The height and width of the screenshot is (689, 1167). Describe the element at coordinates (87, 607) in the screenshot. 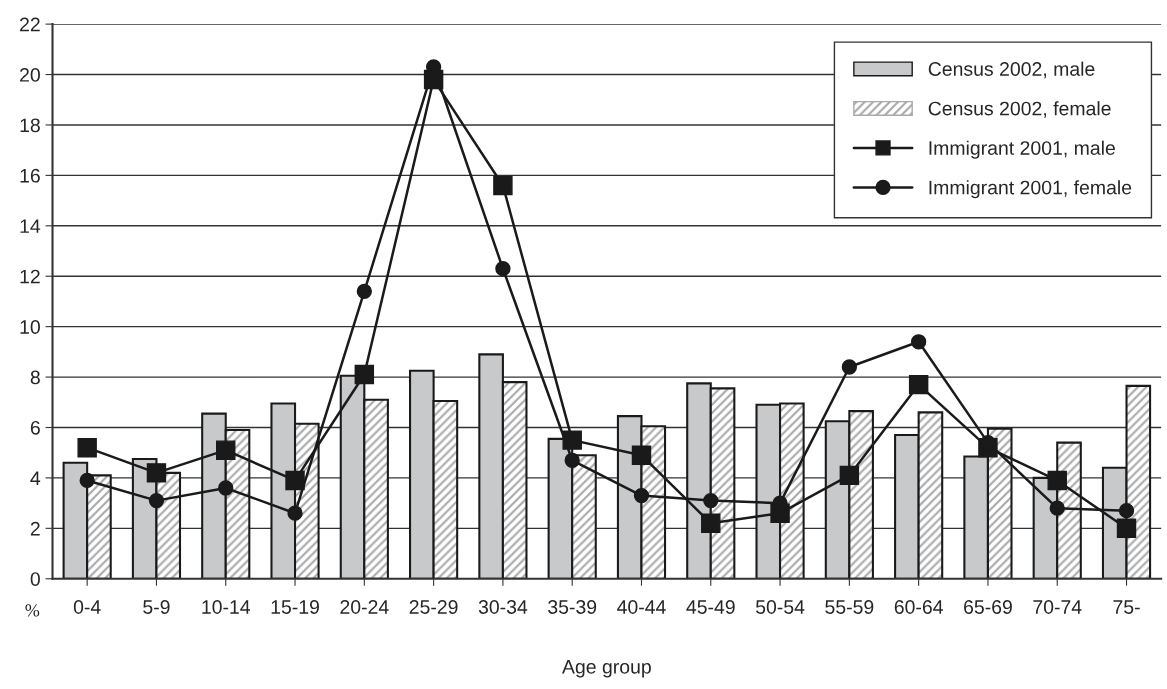

I see `x-tick-label: 0-4` at that location.